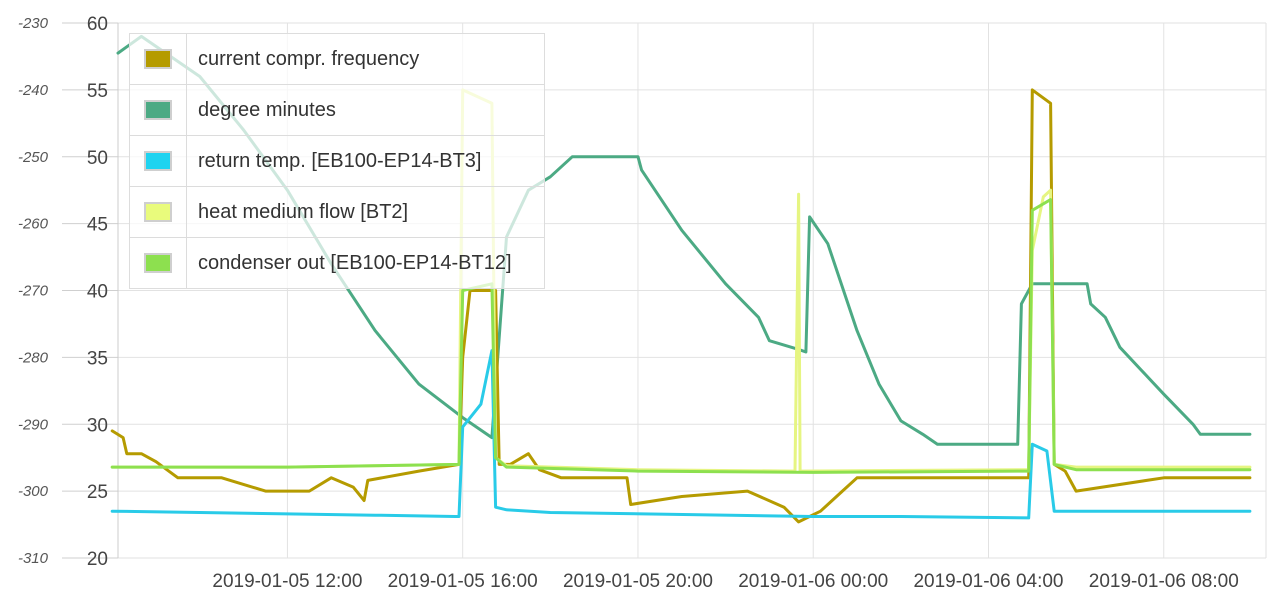  Describe the element at coordinates (97, 492) in the screenshot. I see `y-right-tick-label: 25` at that location.